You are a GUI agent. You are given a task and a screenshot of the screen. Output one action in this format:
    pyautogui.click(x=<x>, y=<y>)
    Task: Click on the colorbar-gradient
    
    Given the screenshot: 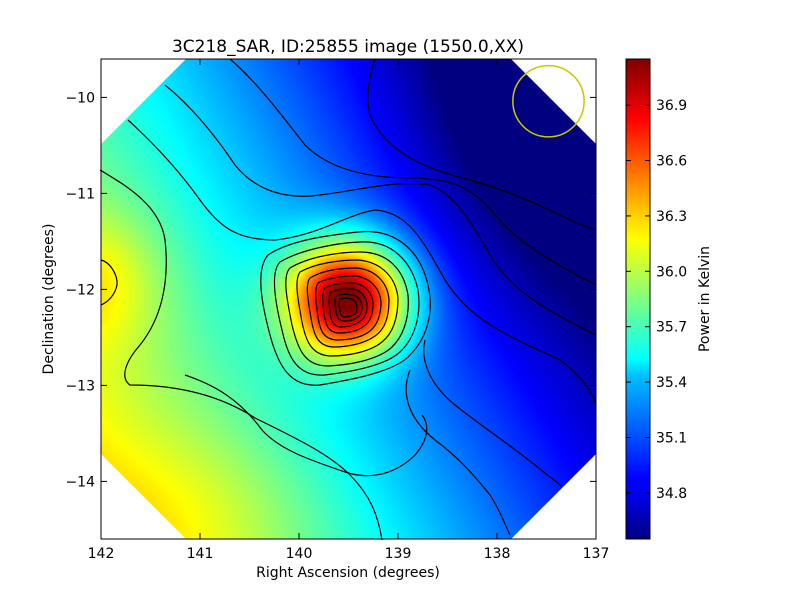 What is the action you would take?
    pyautogui.click(x=638, y=299)
    